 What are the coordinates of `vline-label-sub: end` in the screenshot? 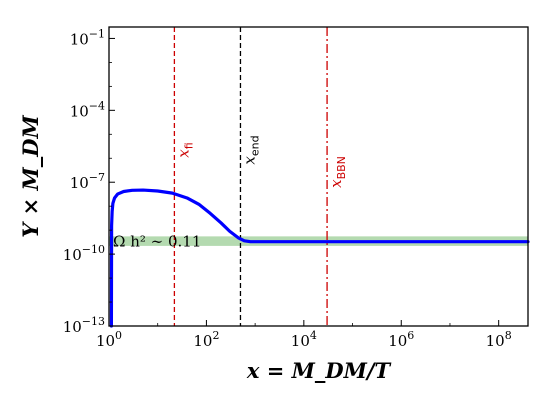 It's located at (254, 145).